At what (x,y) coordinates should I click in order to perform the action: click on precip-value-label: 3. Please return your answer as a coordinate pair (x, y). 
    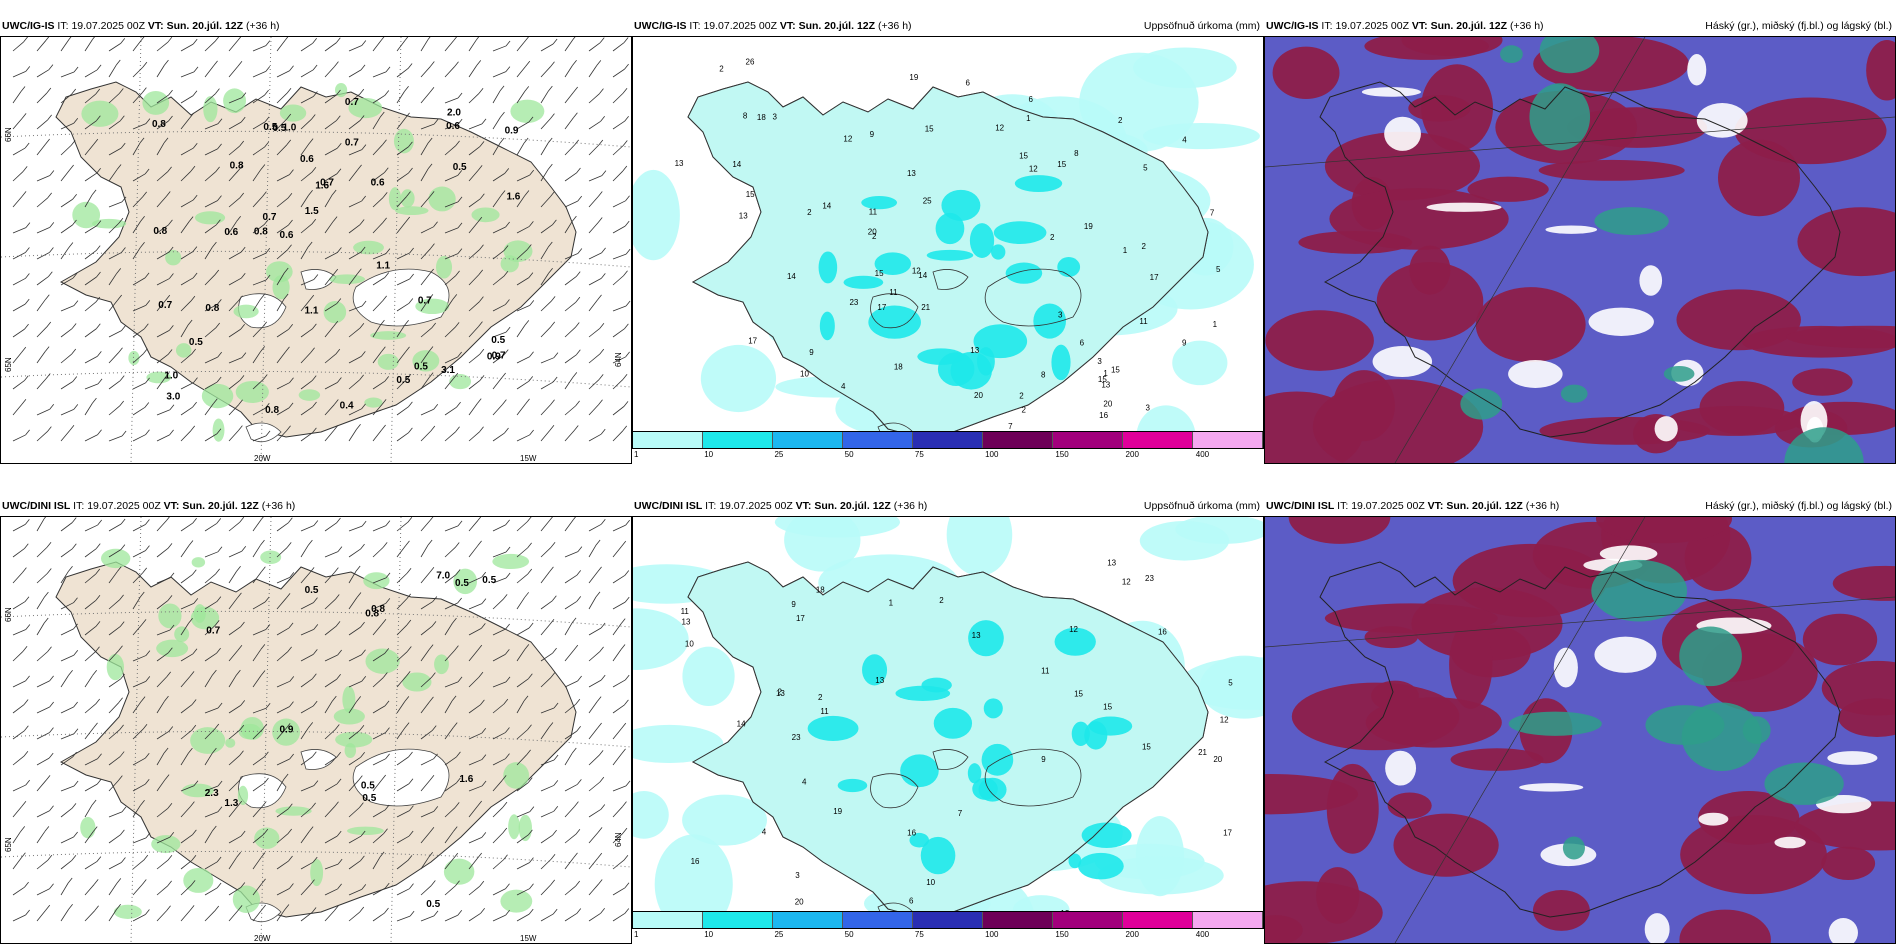
    Looking at the image, I should click on (775, 116).